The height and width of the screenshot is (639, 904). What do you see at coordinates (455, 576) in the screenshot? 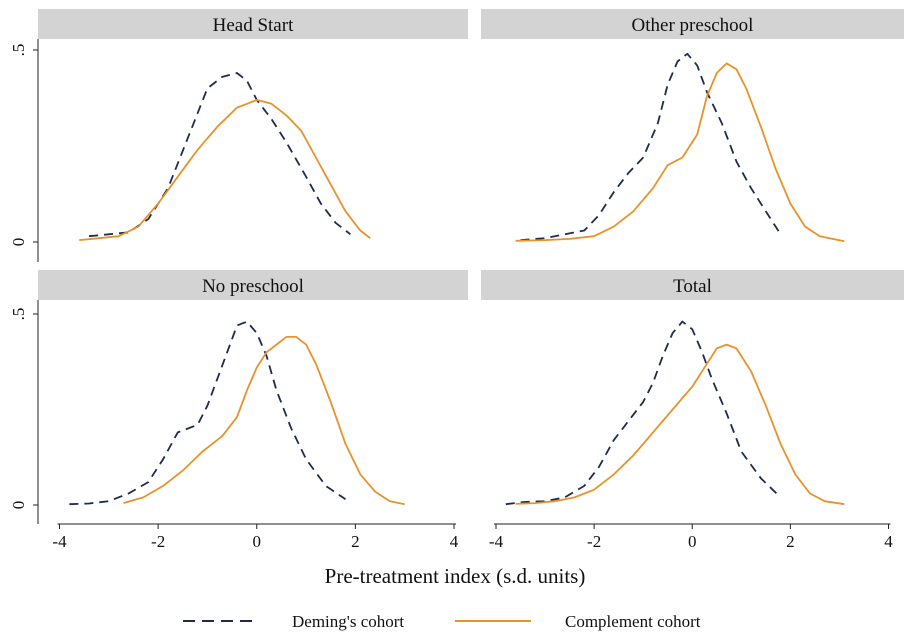
I see `x-axis-title: Pre-treatment index (s.d. units)` at bounding box center [455, 576].